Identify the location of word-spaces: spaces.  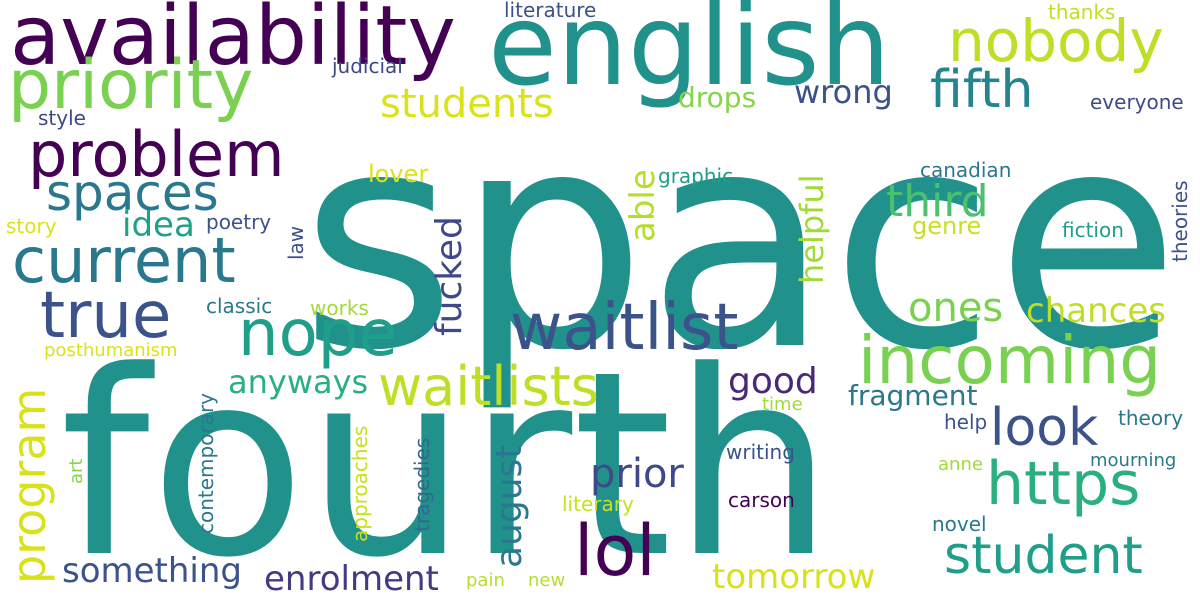
(132, 193).